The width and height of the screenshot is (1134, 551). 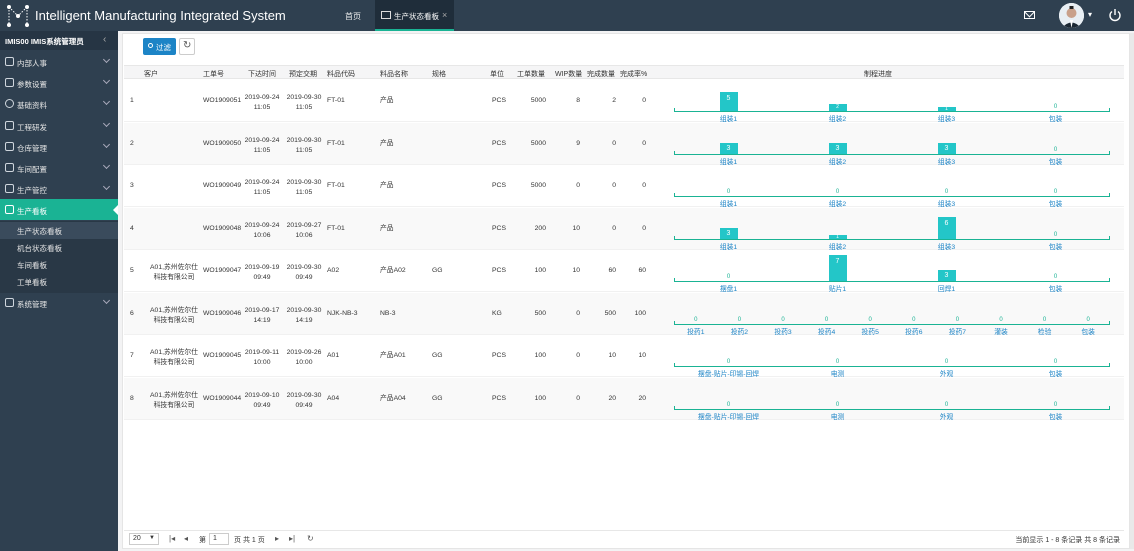 I want to click on avatar, so click(x=1071, y=15).